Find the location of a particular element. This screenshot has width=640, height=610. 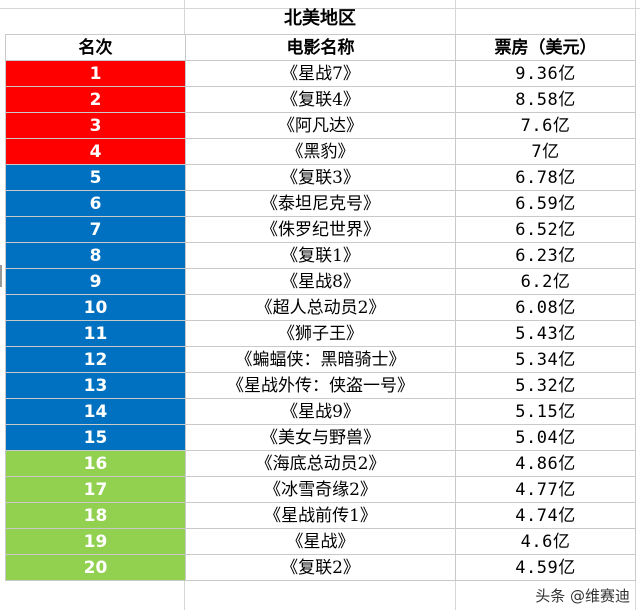

table-row: 6 《泰坦尼克号》 6.59亿 is located at coordinates (320, 203).